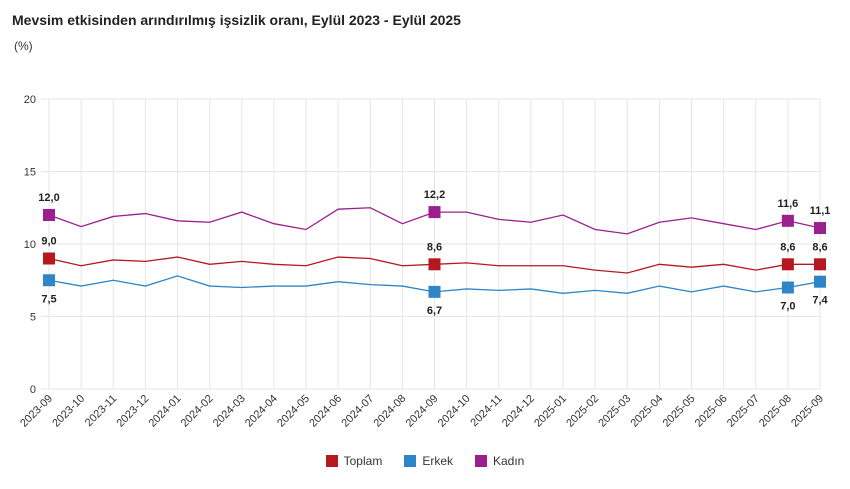 The width and height of the screenshot is (850, 489). What do you see at coordinates (30, 245) in the screenshot?
I see `y-tick-label: 10` at bounding box center [30, 245].